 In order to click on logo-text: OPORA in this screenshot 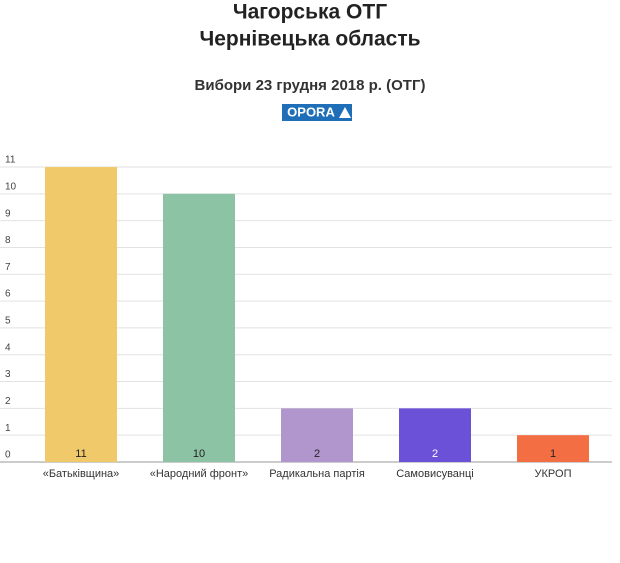, I will do `click(311, 111)`.